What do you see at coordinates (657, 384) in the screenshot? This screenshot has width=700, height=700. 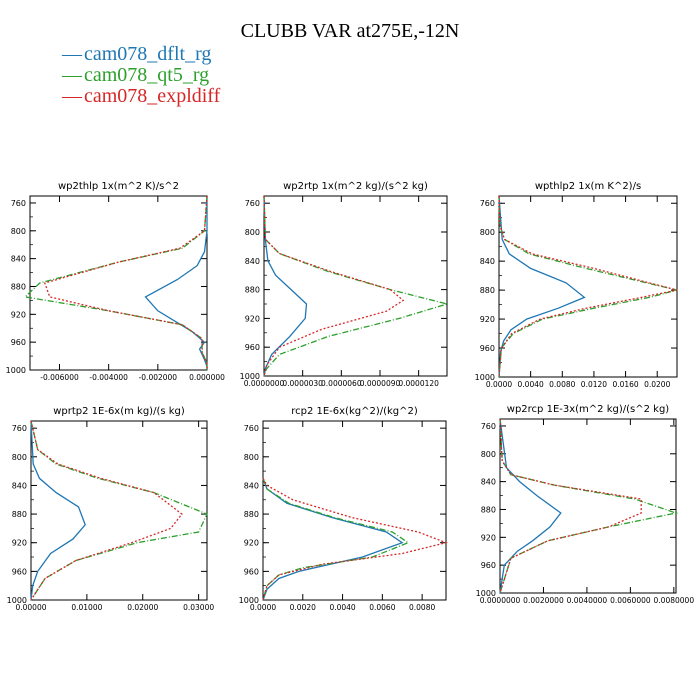 I see `x-tick-label: 0.0200` at bounding box center [657, 384].